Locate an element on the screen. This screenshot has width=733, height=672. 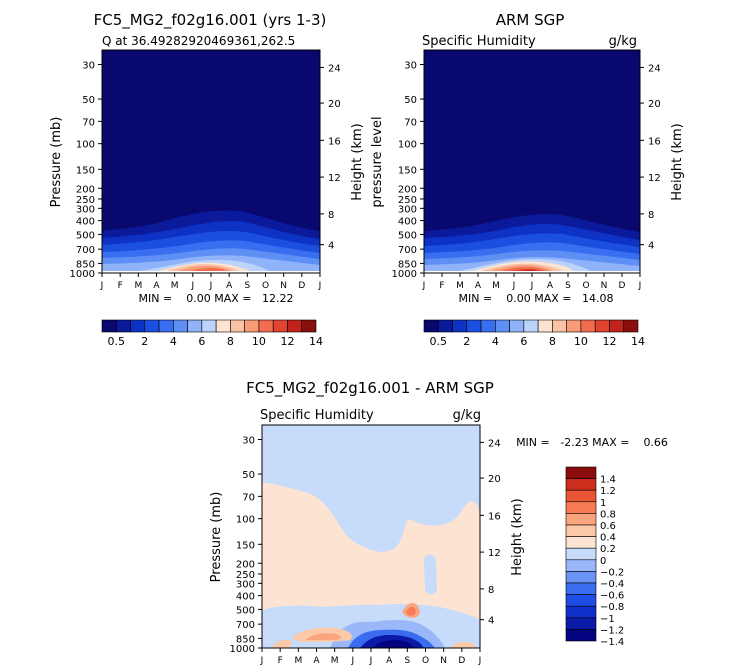
panel-diff-left-label: Specific Humidity is located at coordinates (317, 415).